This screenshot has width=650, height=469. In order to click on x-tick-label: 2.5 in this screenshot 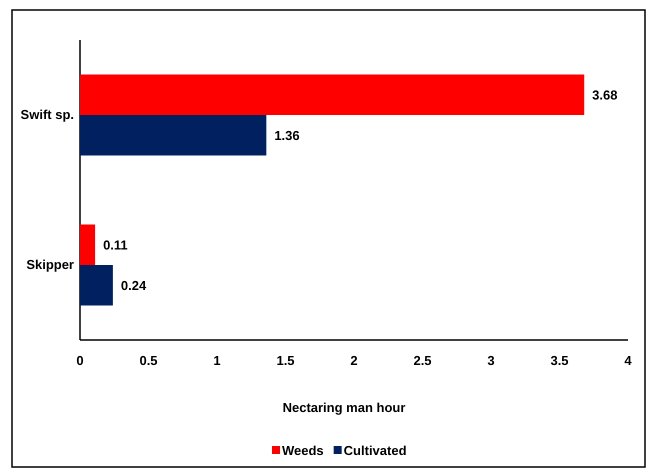, I will do `click(422, 360)`.